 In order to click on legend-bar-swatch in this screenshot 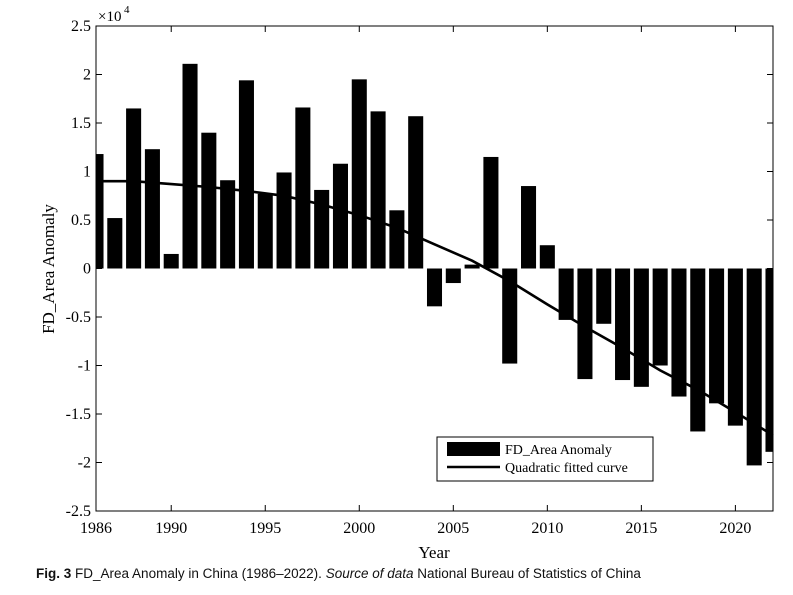, I will do `click(473, 449)`.